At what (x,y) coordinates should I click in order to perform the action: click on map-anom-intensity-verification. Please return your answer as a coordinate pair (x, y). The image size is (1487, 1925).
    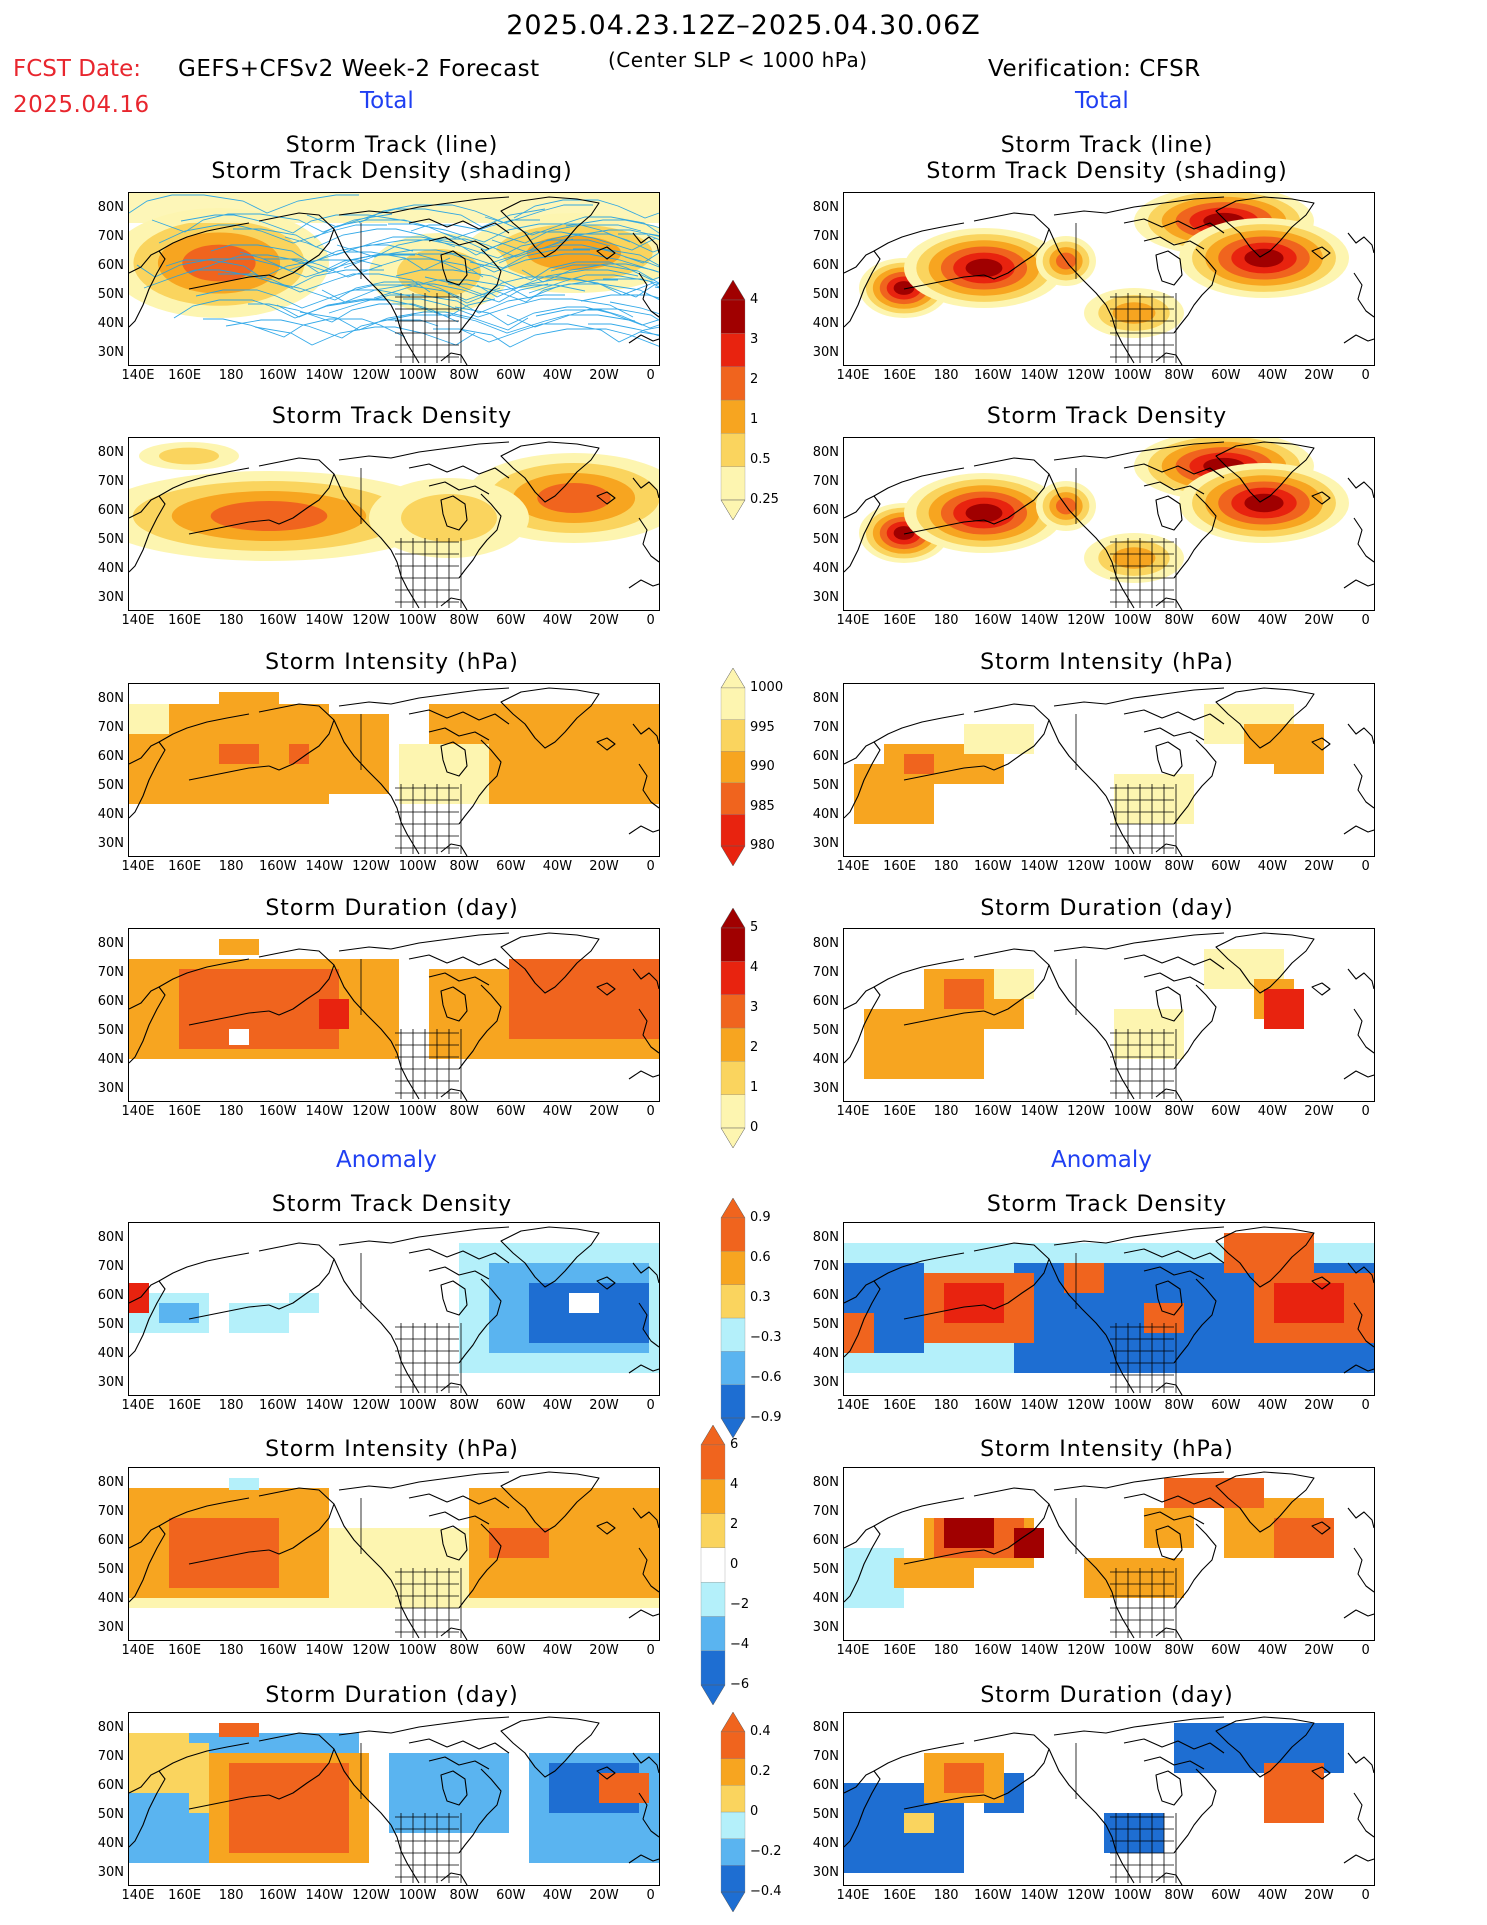
    Looking at the image, I should click on (1109, 1554).